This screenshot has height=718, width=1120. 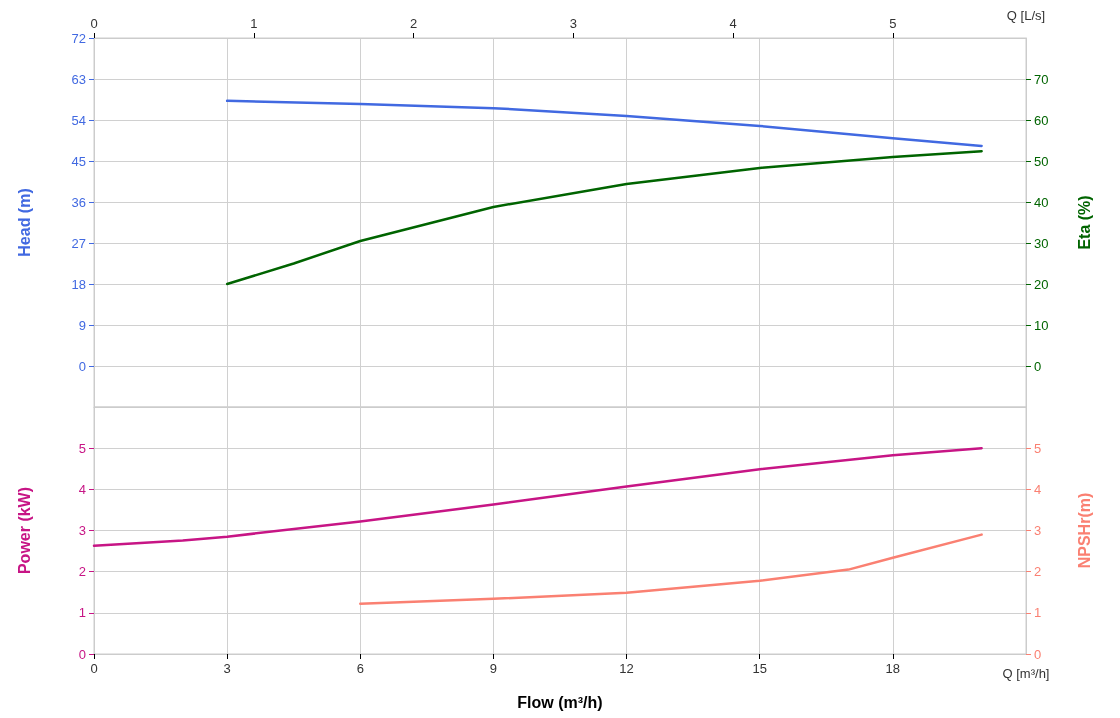 What do you see at coordinates (78, 120) in the screenshot?
I see `y-tick-label: 54` at bounding box center [78, 120].